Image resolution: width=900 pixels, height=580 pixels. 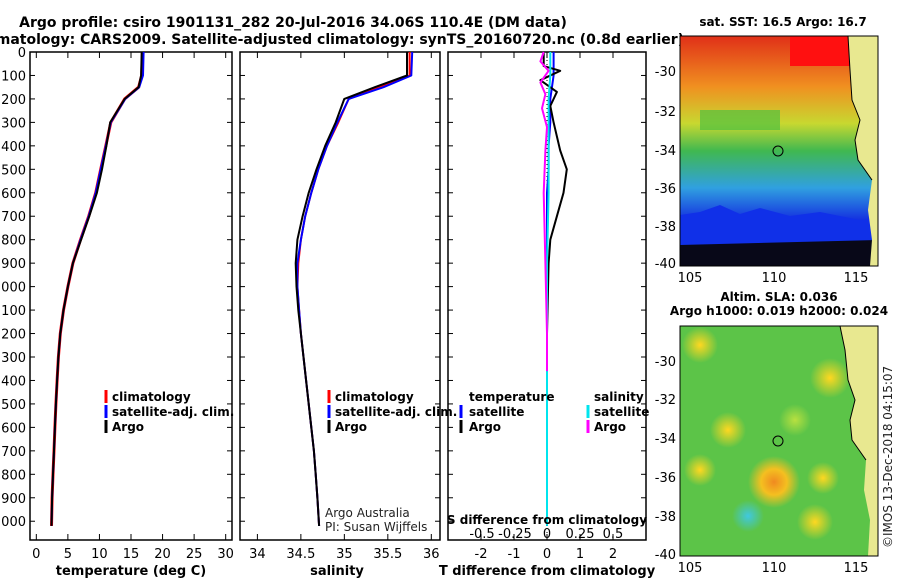 I want to click on legend-salinity-header: salinity, so click(x=619, y=397).